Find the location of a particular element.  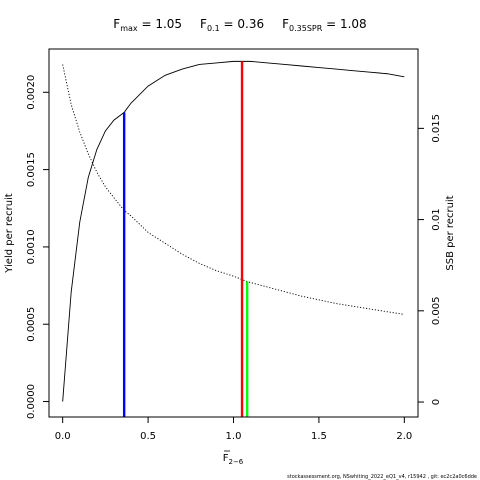

x-axis-title-main: F is located at coordinates (226, 458).